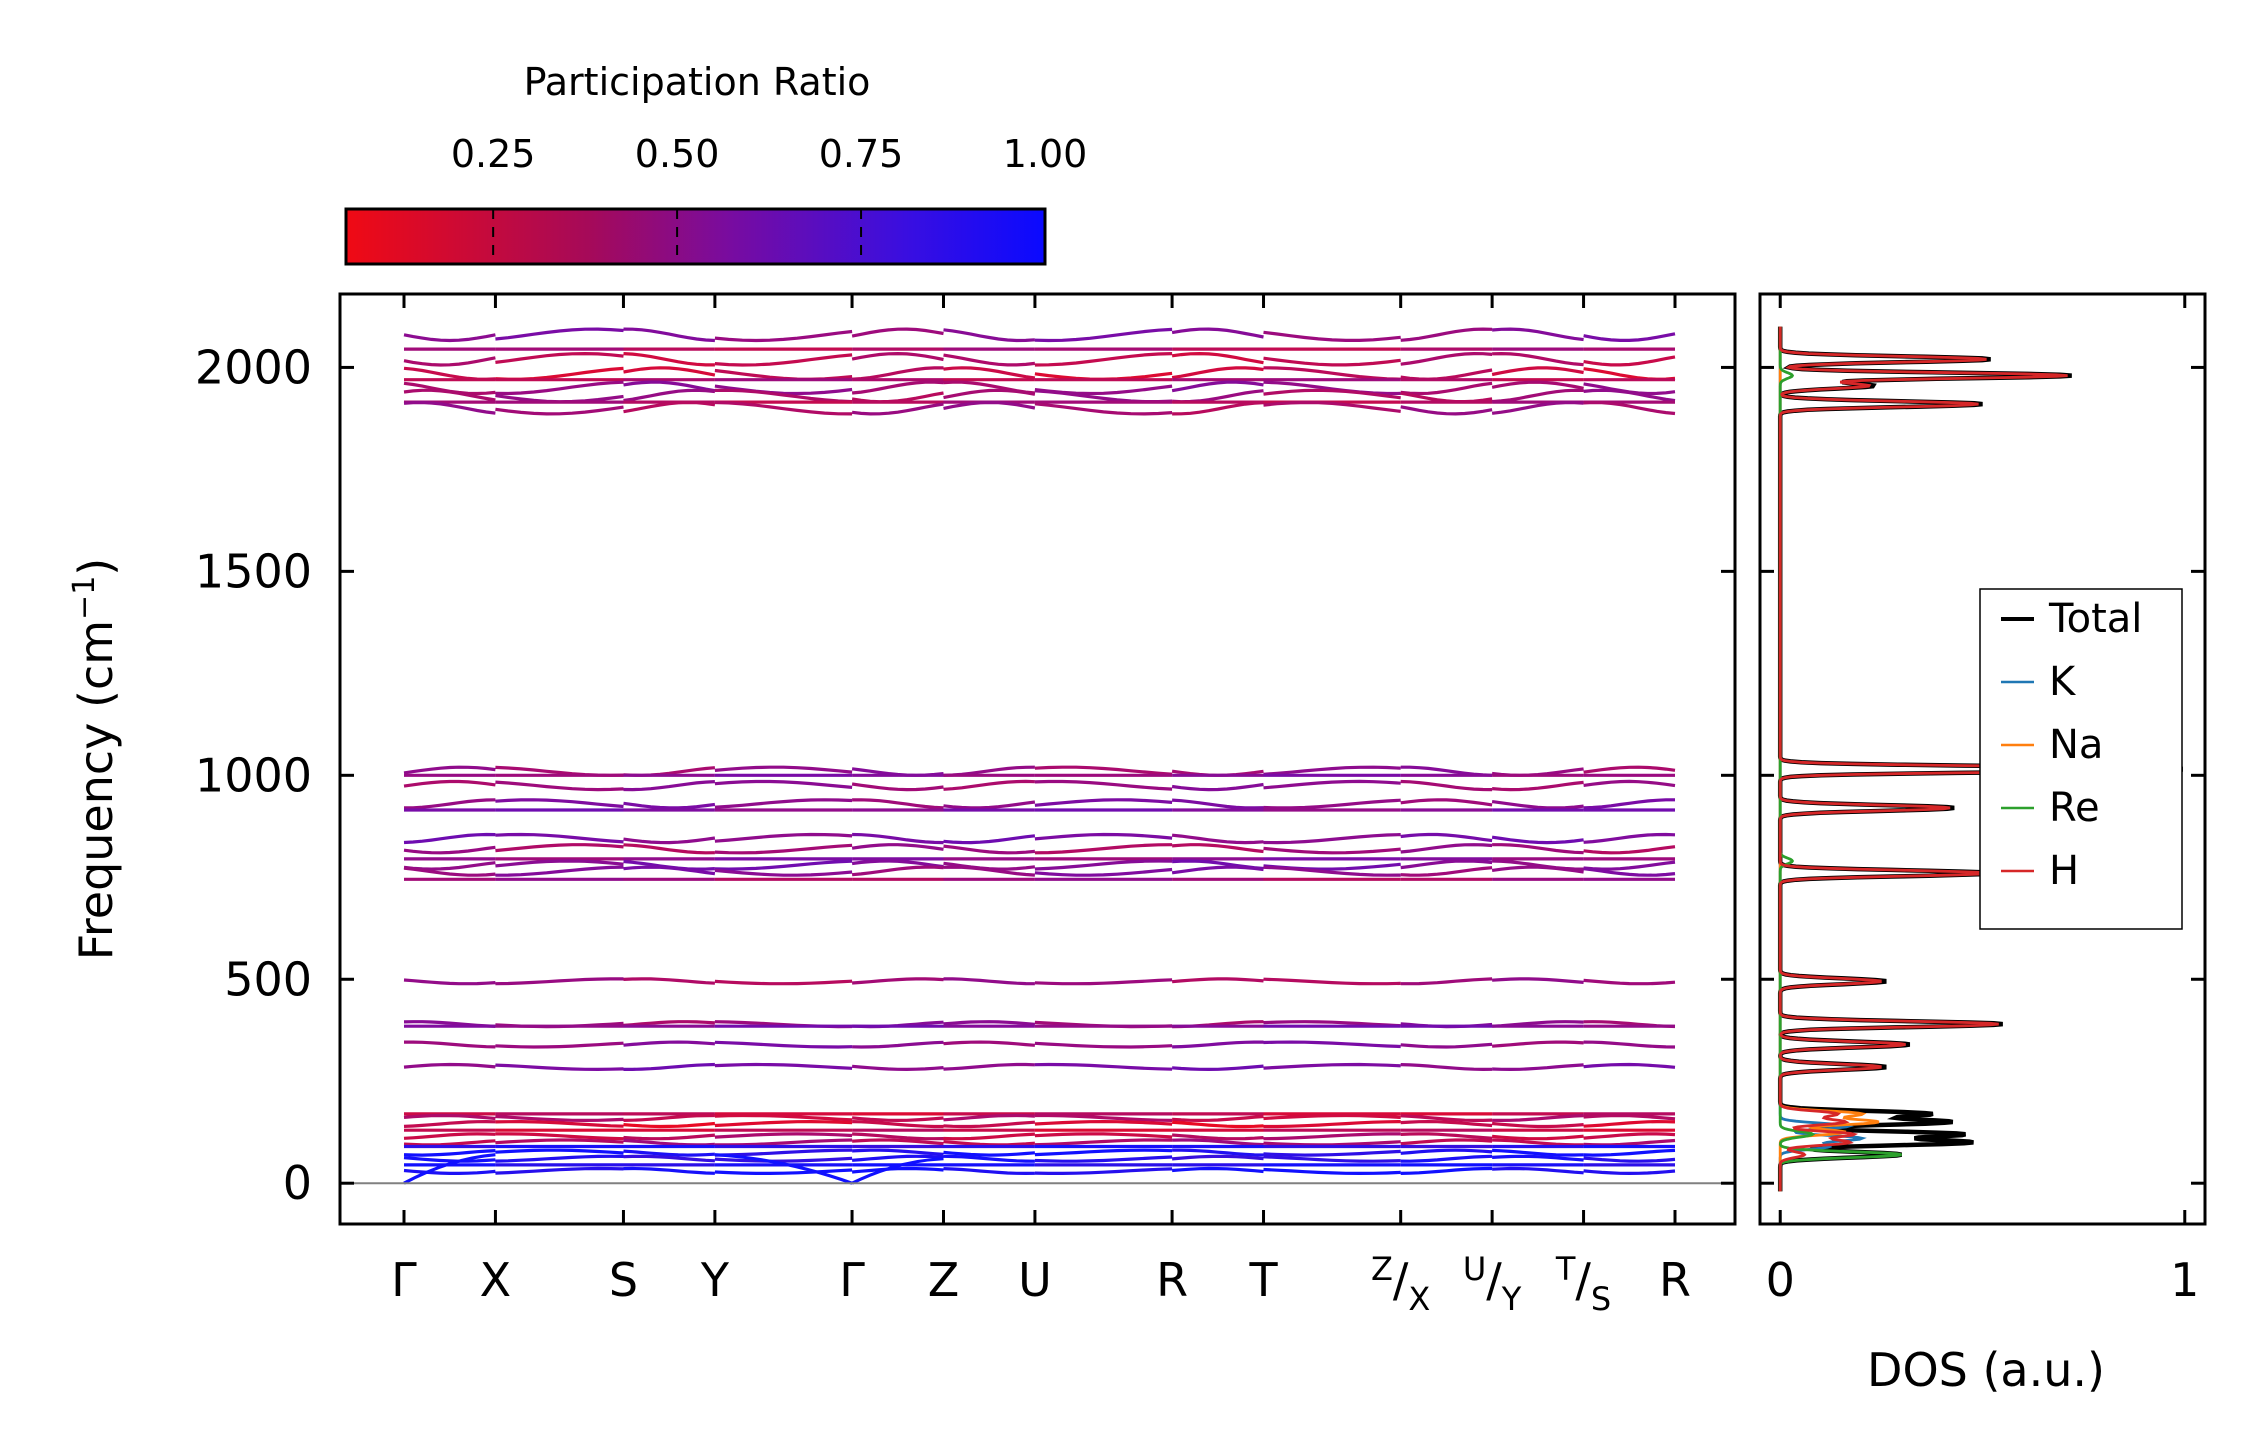  I want to click on colorbar-title: Participation Ratio, so click(697, 82).